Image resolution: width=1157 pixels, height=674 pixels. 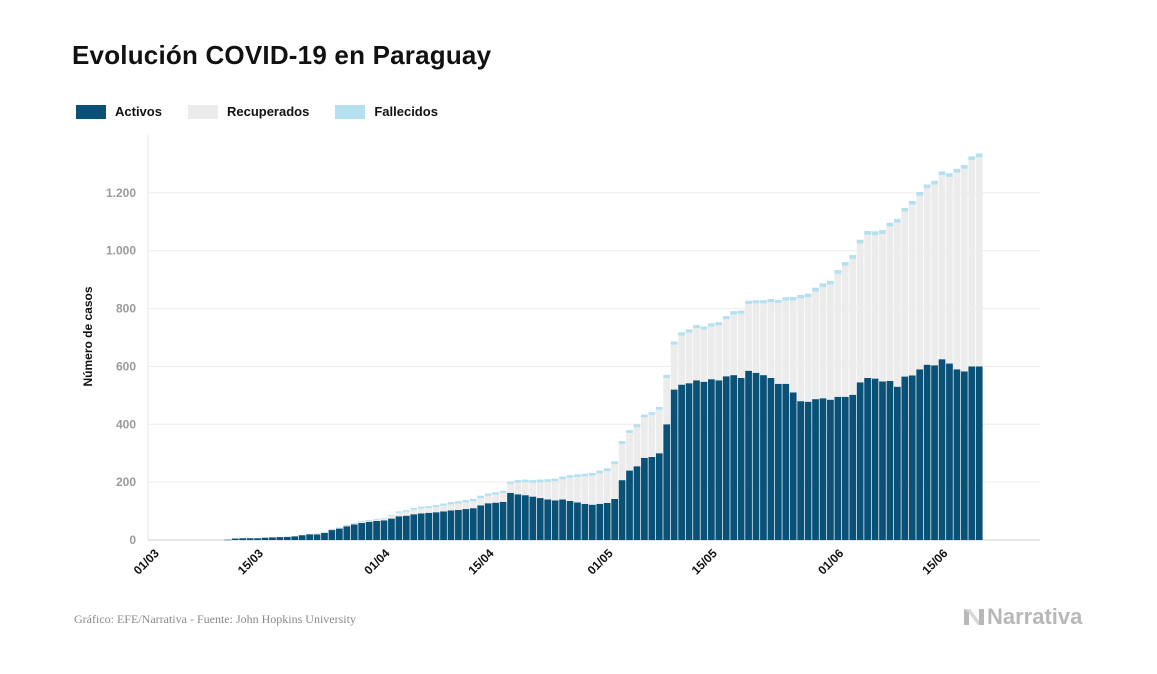 What do you see at coordinates (429, 507) in the screenshot?
I see `bar-fallecidos-07/04` at bounding box center [429, 507].